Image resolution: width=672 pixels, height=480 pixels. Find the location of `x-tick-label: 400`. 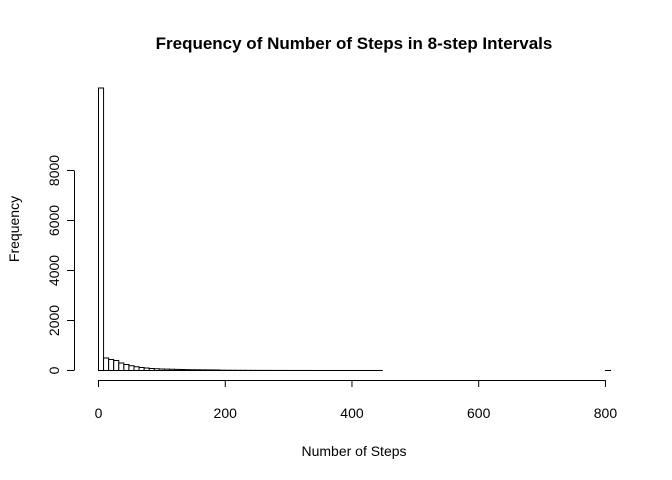

x-tick-label: 400 is located at coordinates (352, 413).